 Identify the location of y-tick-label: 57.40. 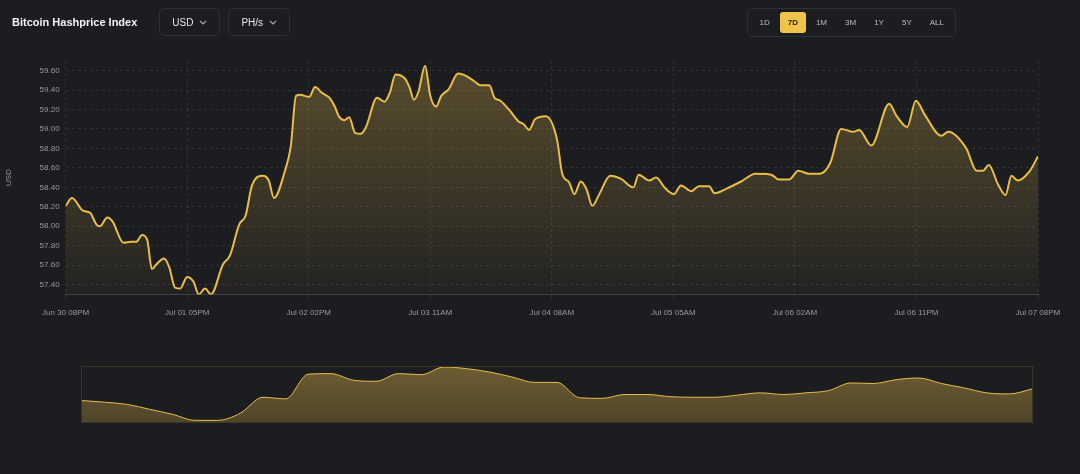
(50, 284).